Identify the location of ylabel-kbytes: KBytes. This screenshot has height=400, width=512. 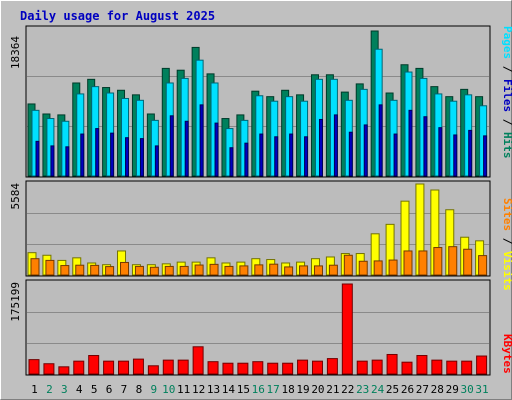
(506, 354).